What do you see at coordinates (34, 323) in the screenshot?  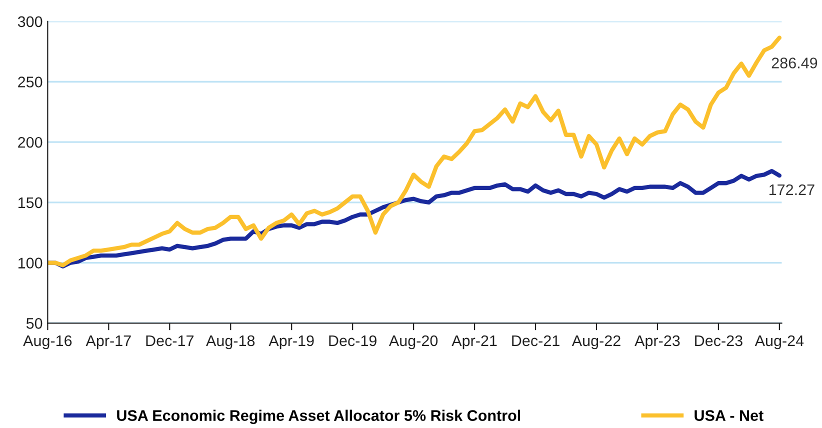 I see `y-tick-label: 50` at bounding box center [34, 323].